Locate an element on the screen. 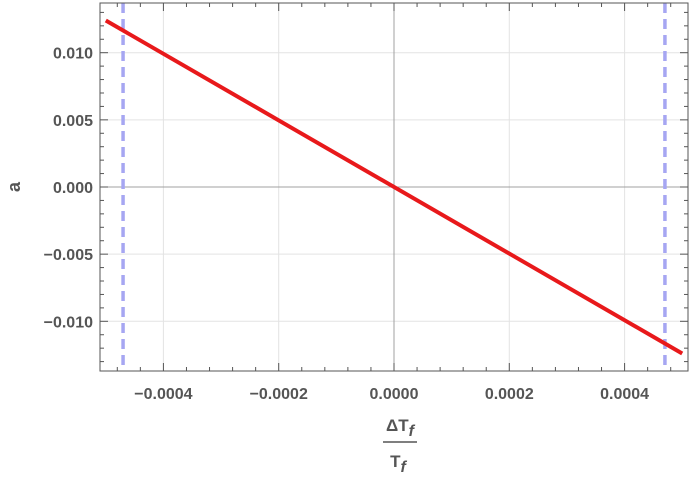  y-tick-label: −0.005 is located at coordinates (68, 255).